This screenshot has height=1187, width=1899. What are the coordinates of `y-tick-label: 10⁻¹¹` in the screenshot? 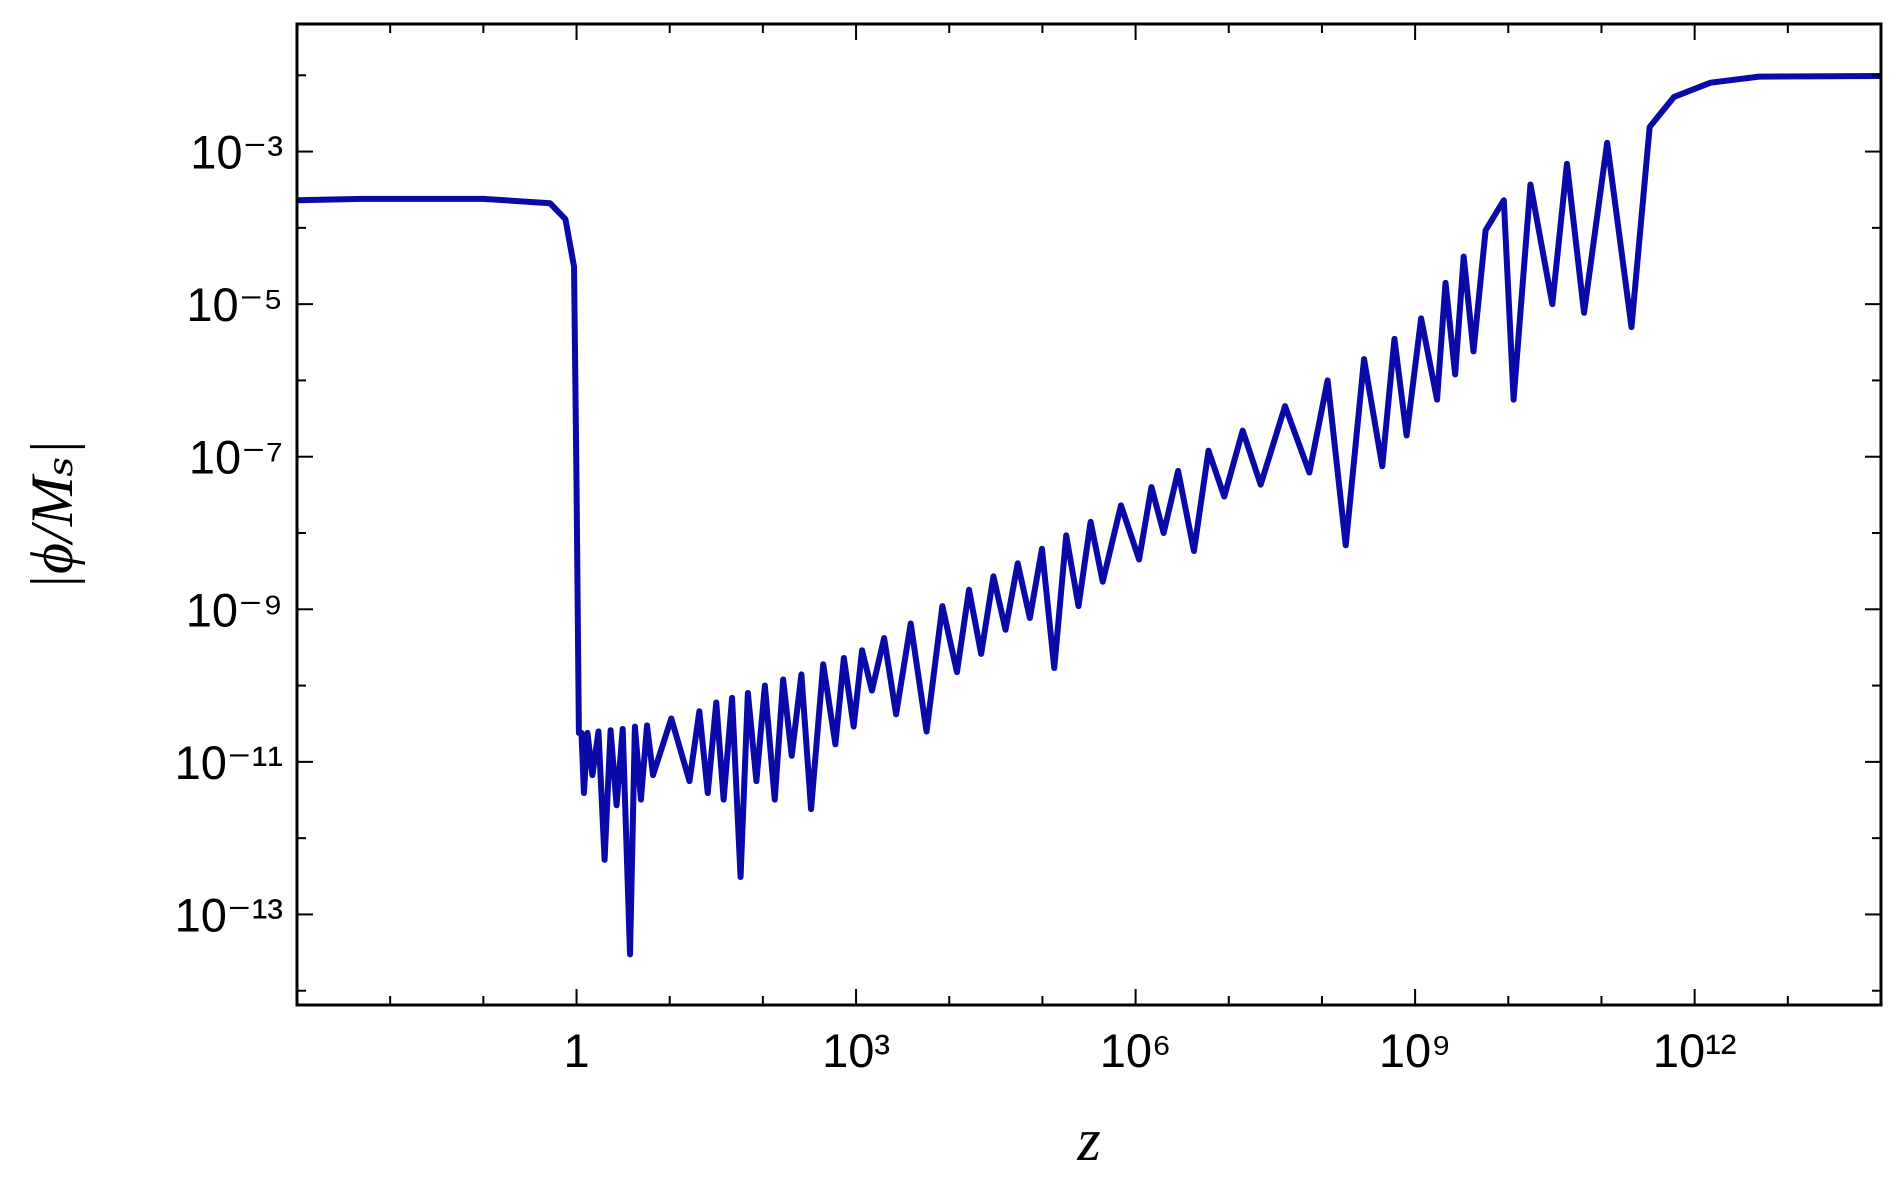 It's located at (229, 762).